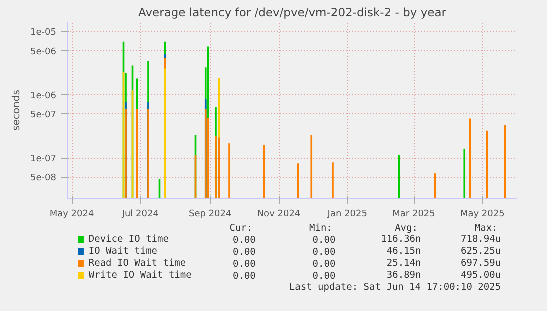  What do you see at coordinates (17, 110) in the screenshot?
I see `y-axis-title: seconds` at bounding box center [17, 110].